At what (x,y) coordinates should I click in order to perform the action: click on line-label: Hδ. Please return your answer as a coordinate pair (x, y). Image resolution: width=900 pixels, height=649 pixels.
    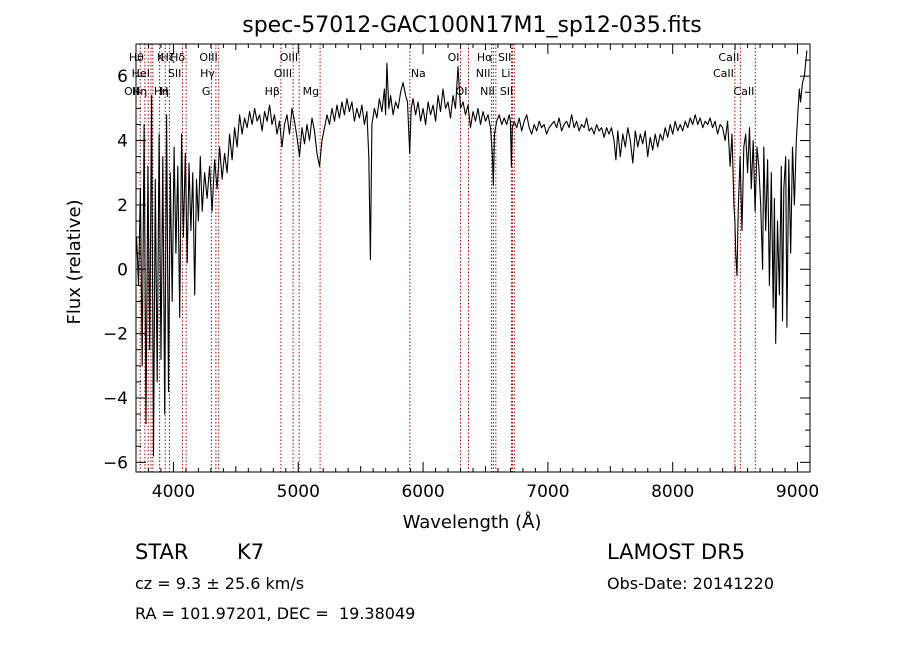
    Looking at the image, I should click on (177, 57).